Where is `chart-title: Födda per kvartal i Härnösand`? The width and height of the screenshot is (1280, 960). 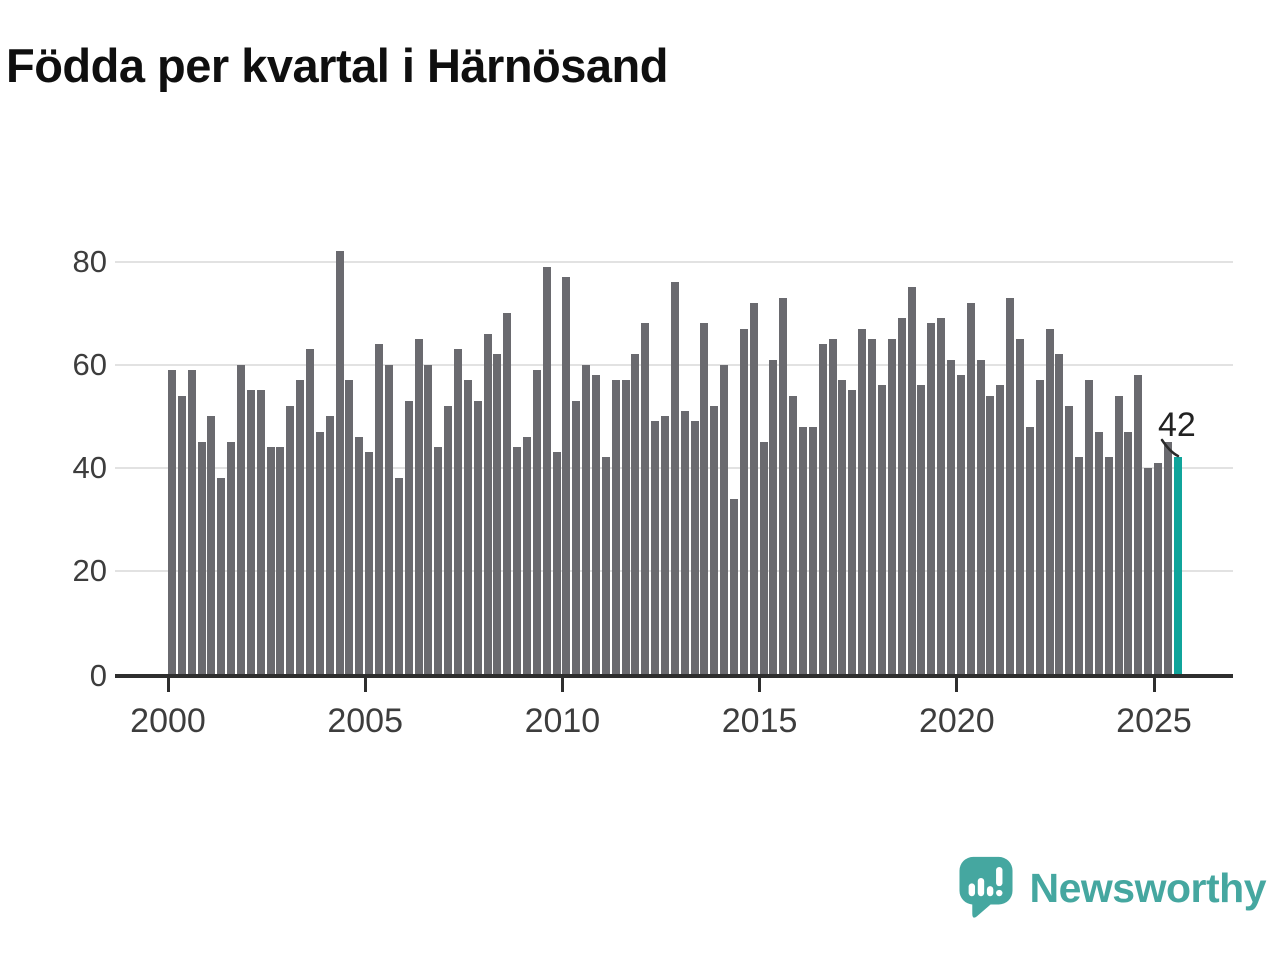 chart-title: Födda per kvartal i Härnösand is located at coordinates (337, 65).